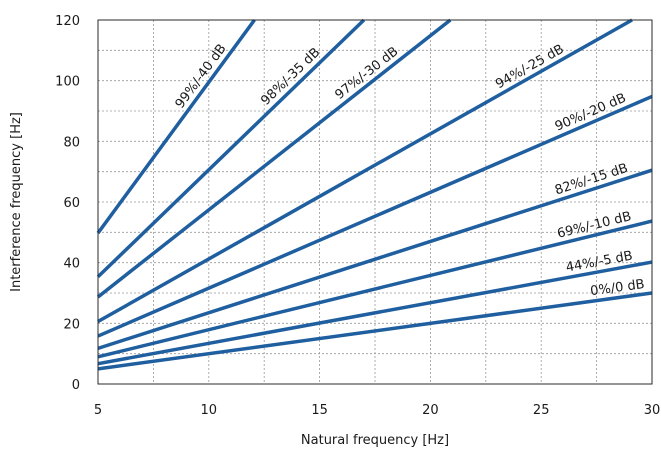 The width and height of the screenshot is (661, 452). What do you see at coordinates (209, 410) in the screenshot?
I see `x-tick-label: 10` at bounding box center [209, 410].